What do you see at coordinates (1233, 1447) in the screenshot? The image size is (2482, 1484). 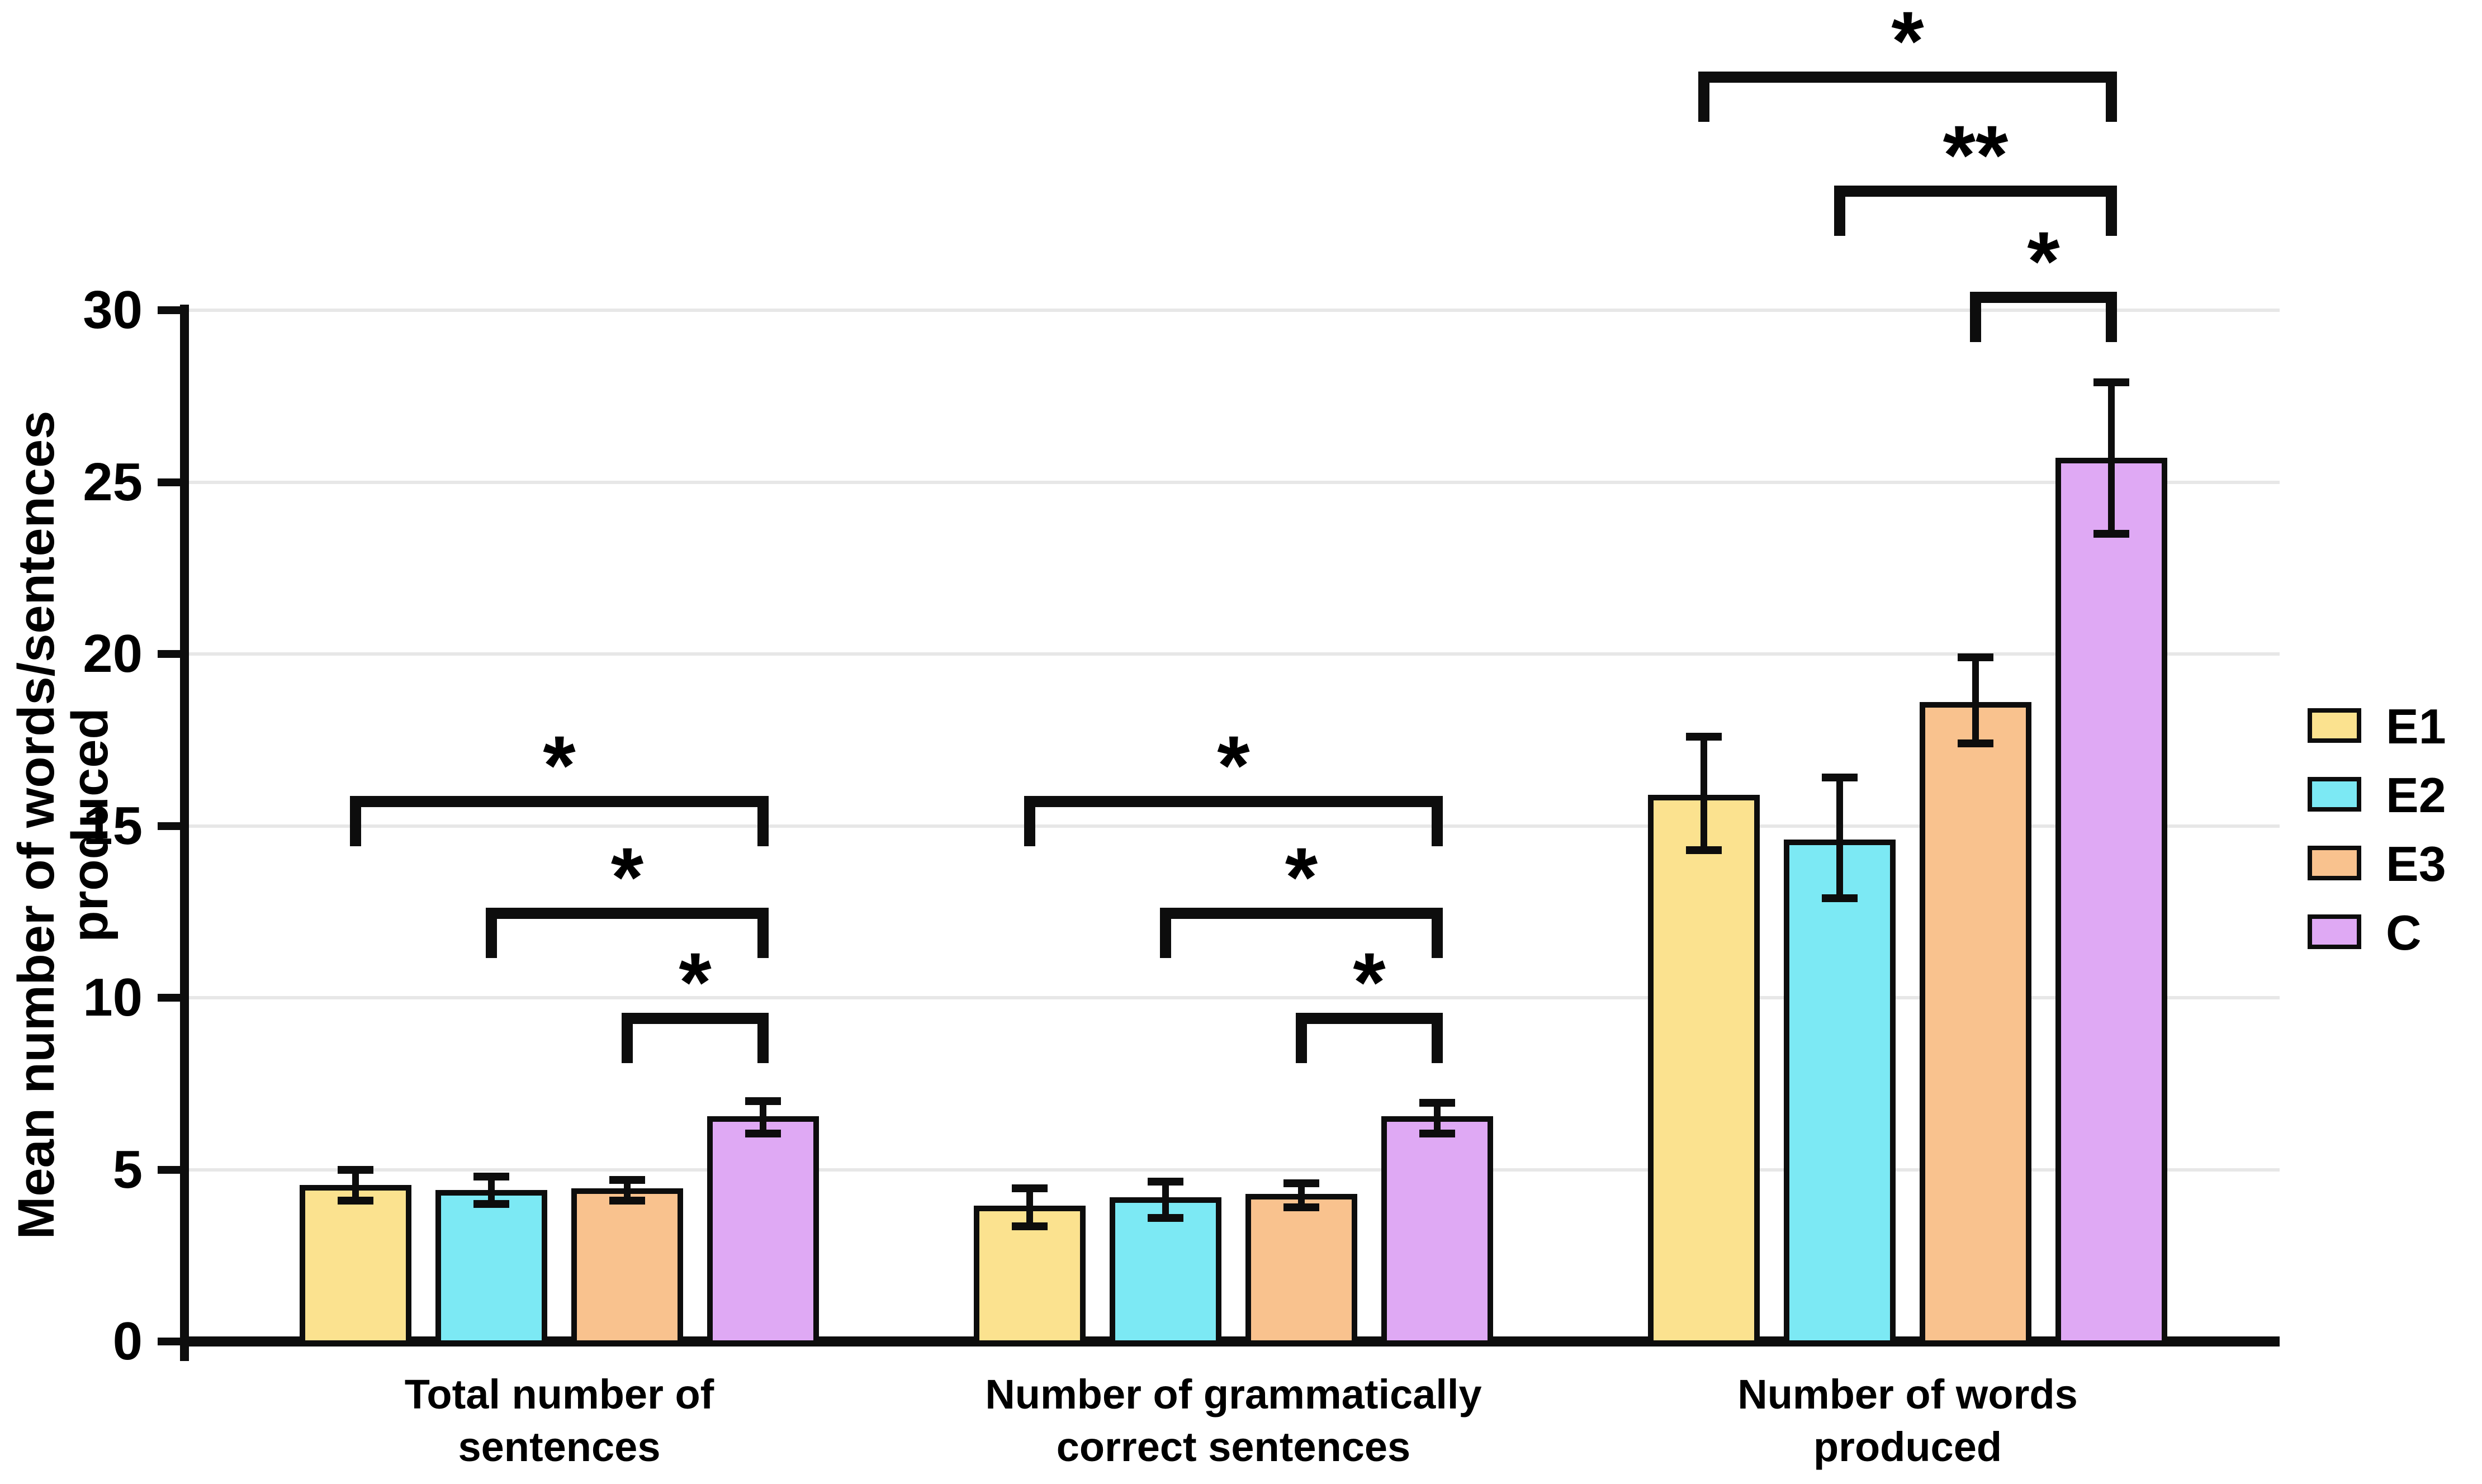 I see `x-axis-label-line: correct sentences` at bounding box center [1233, 1447].